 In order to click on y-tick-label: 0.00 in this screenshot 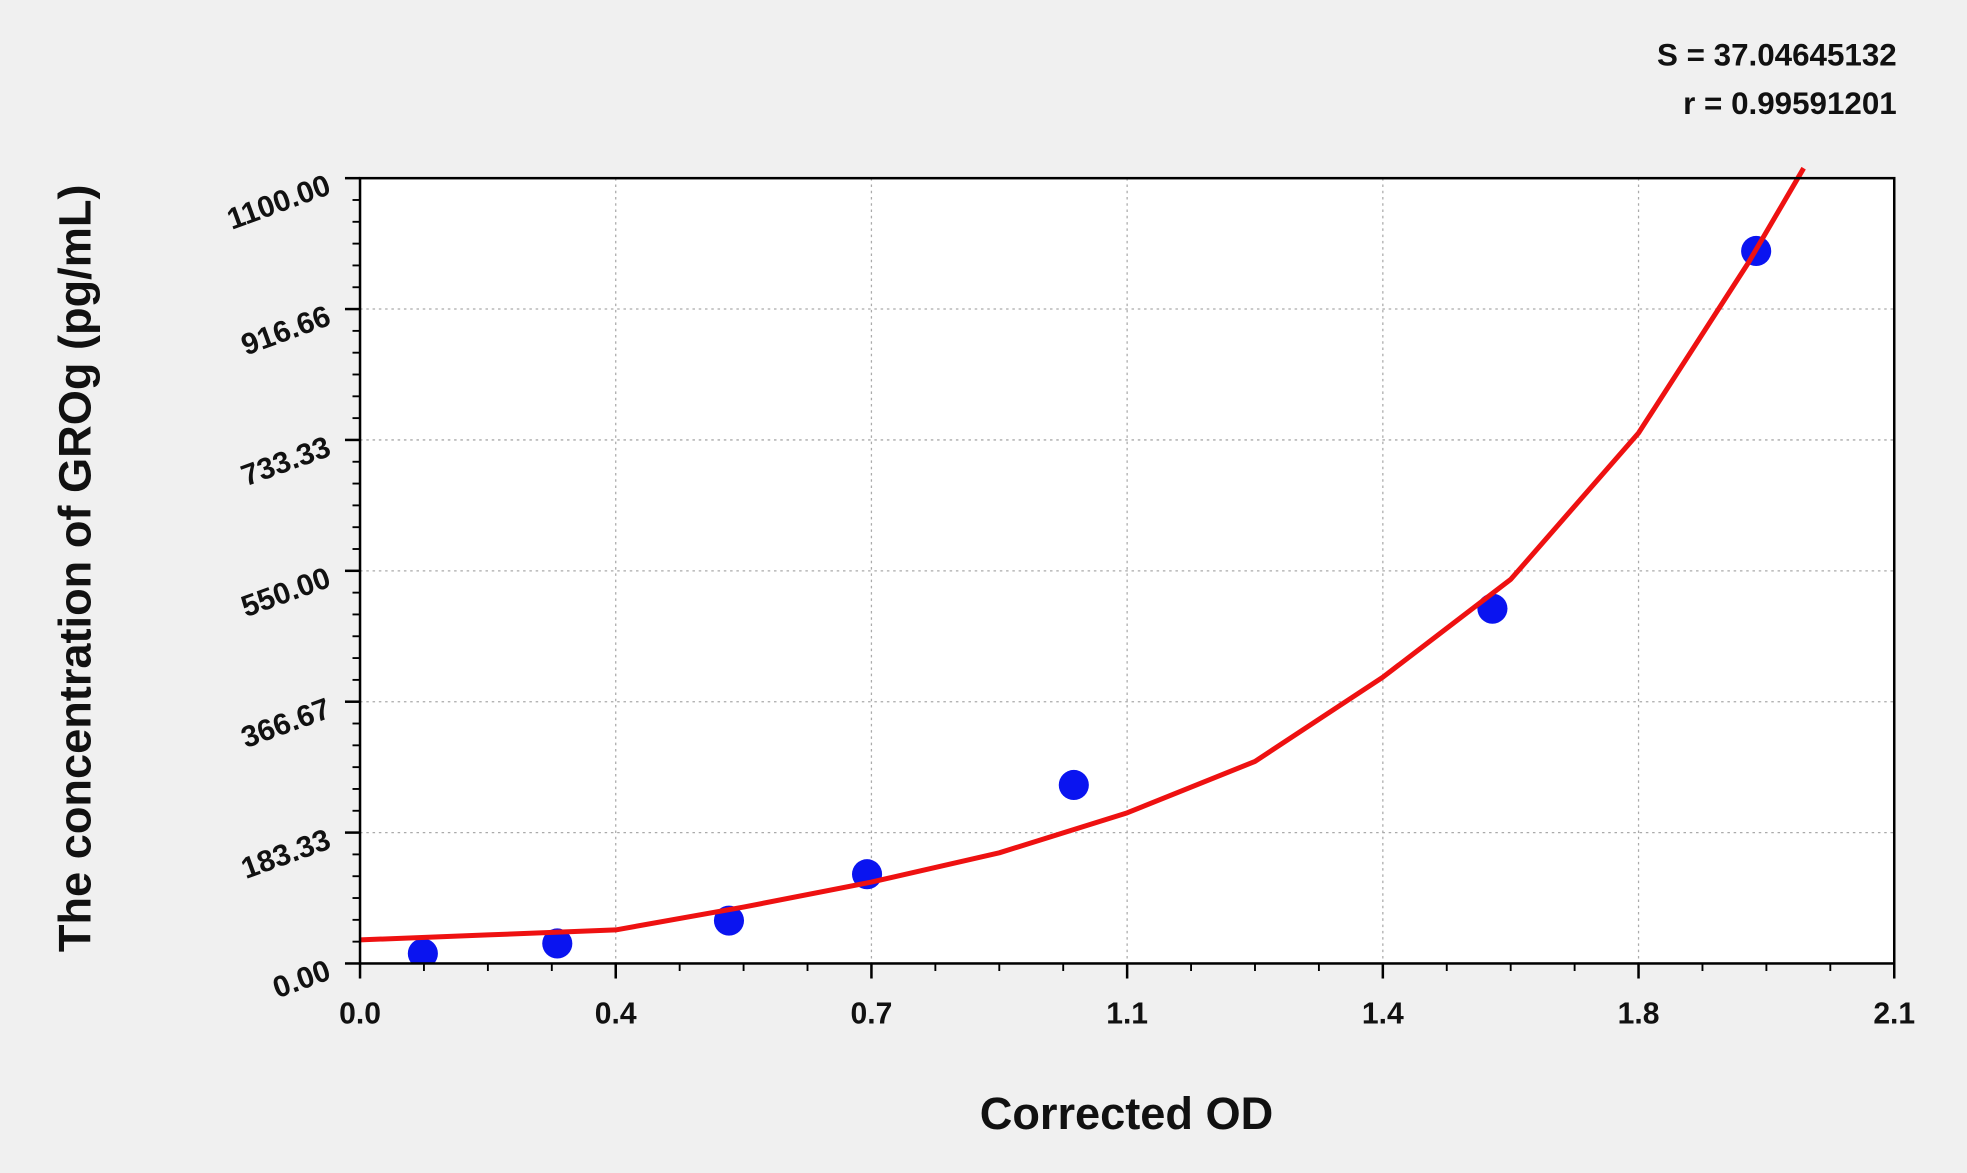, I will do `click(301, 979)`.